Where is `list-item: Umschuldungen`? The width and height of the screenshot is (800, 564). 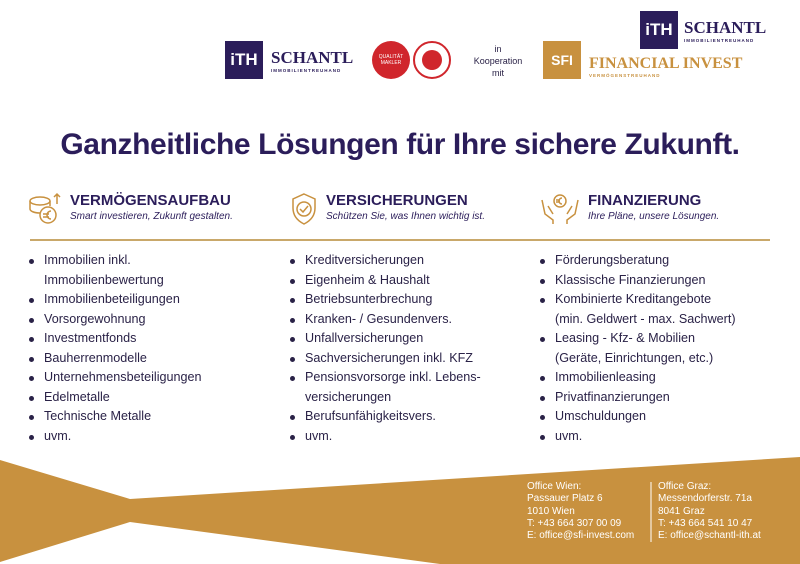 list-item: Umschuldungen is located at coordinates (637, 417).